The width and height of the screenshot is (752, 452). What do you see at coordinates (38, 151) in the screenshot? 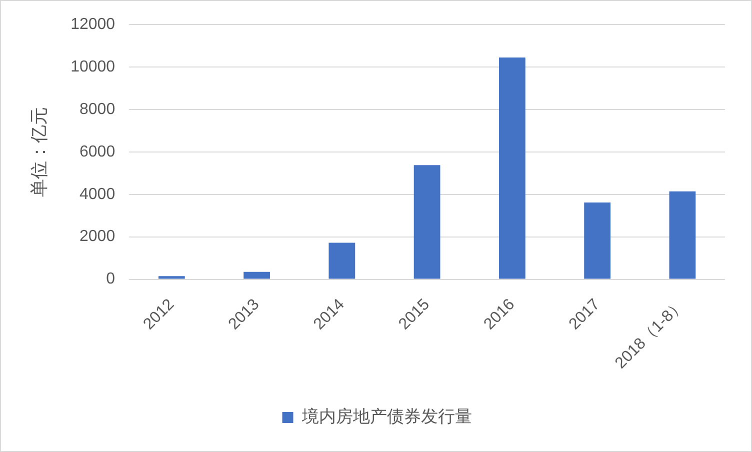
I see `y-axis-title: 单位：亿元` at bounding box center [38, 151].